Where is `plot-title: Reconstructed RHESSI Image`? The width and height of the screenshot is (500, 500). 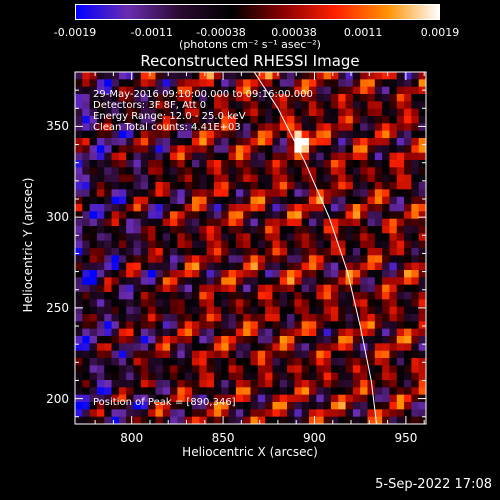
plot-title: Reconstructed RHESSI Image is located at coordinates (250, 61).